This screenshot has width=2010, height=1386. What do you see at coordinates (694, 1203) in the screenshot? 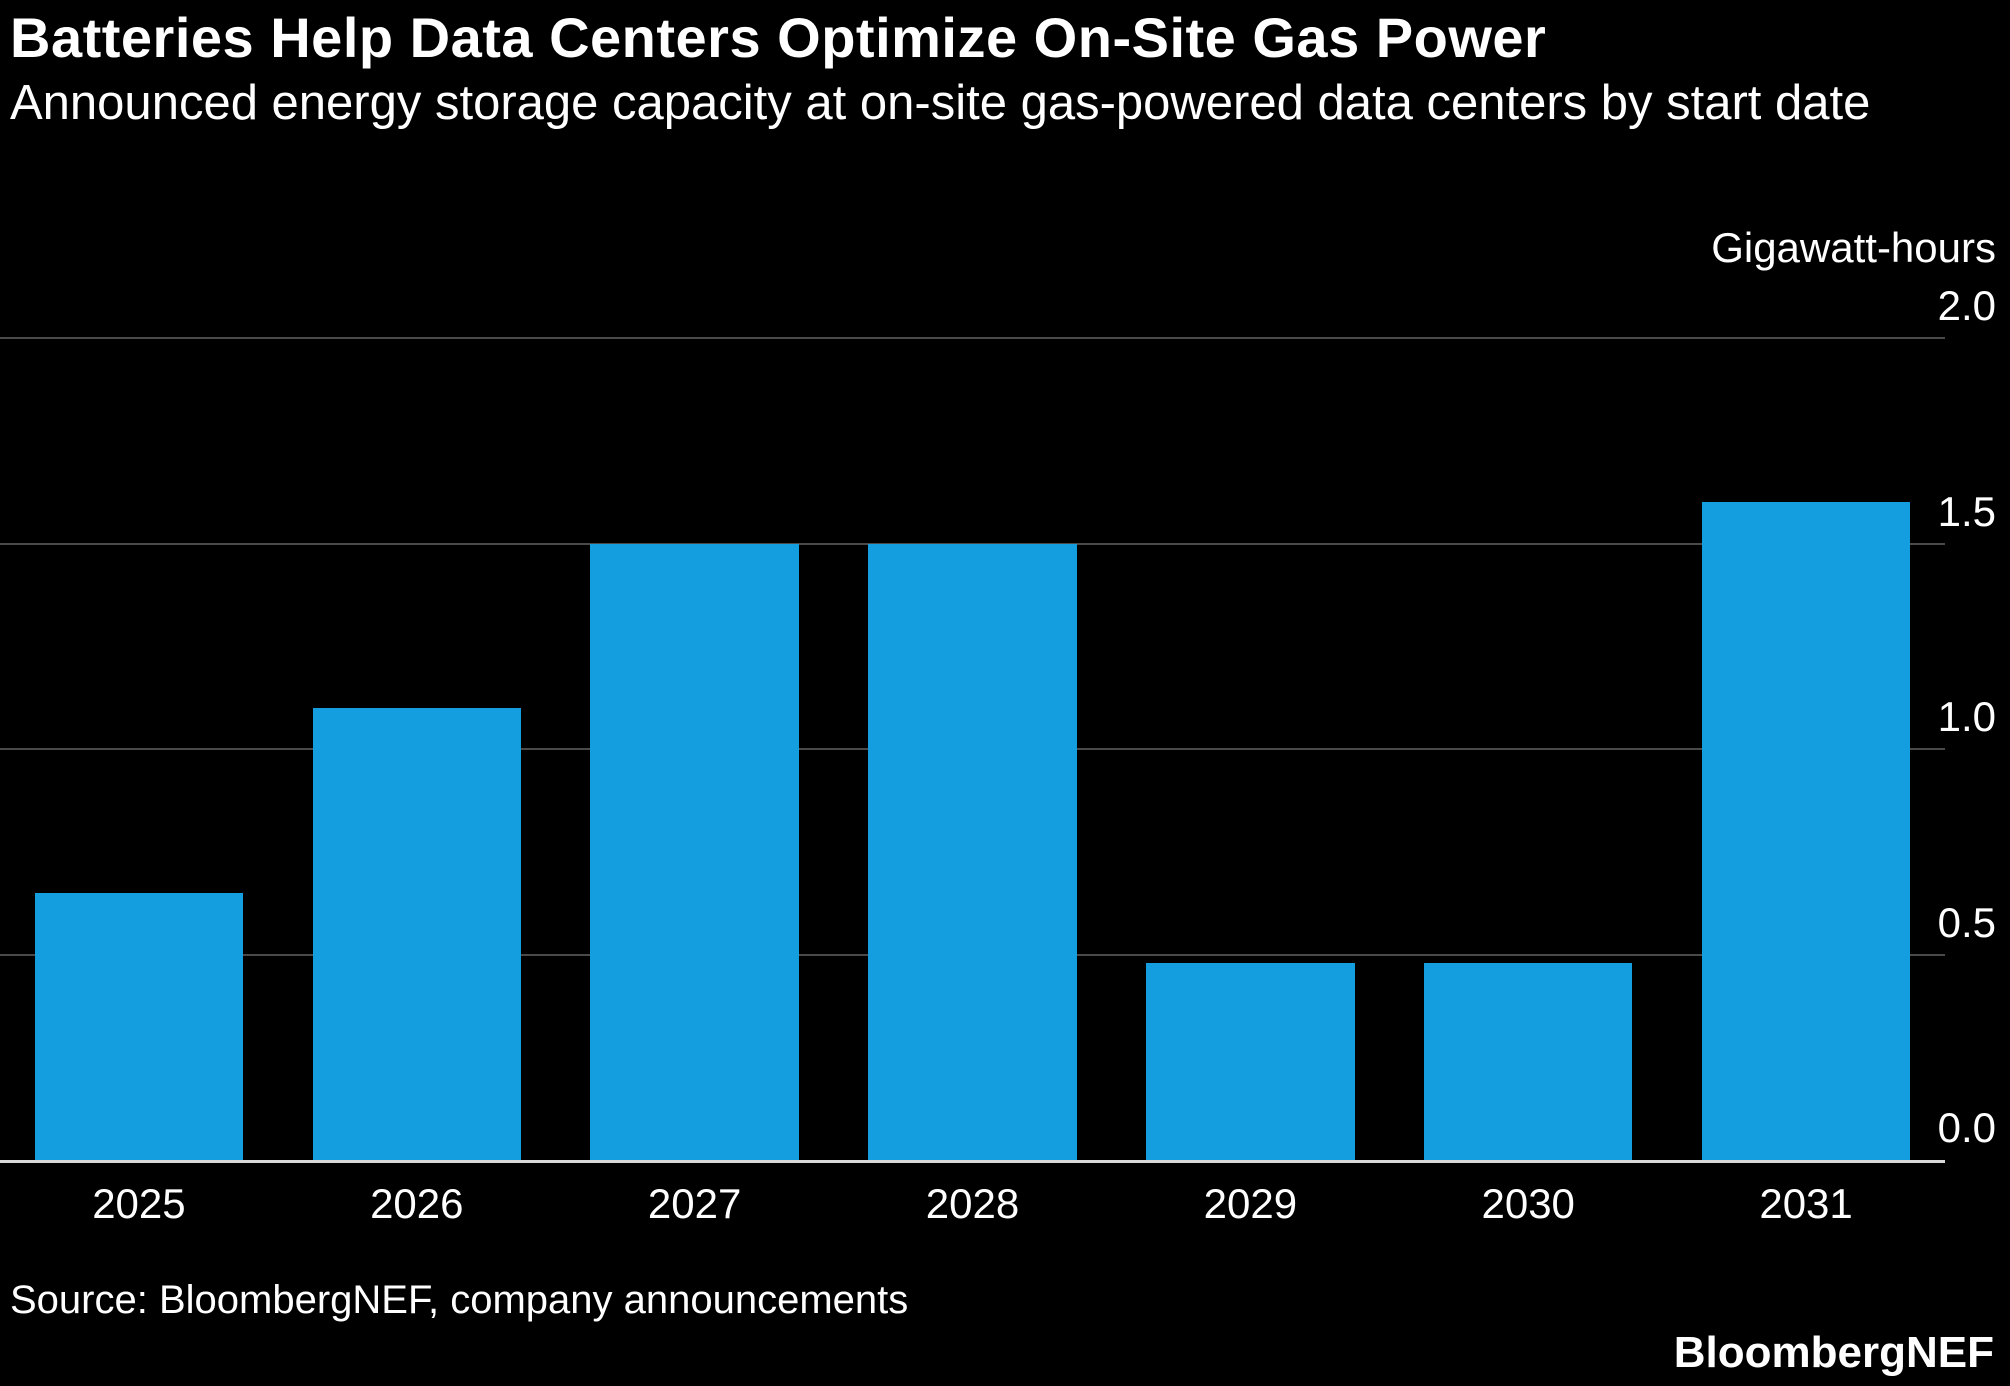
I see `x-tick-2027: 2027` at bounding box center [694, 1203].